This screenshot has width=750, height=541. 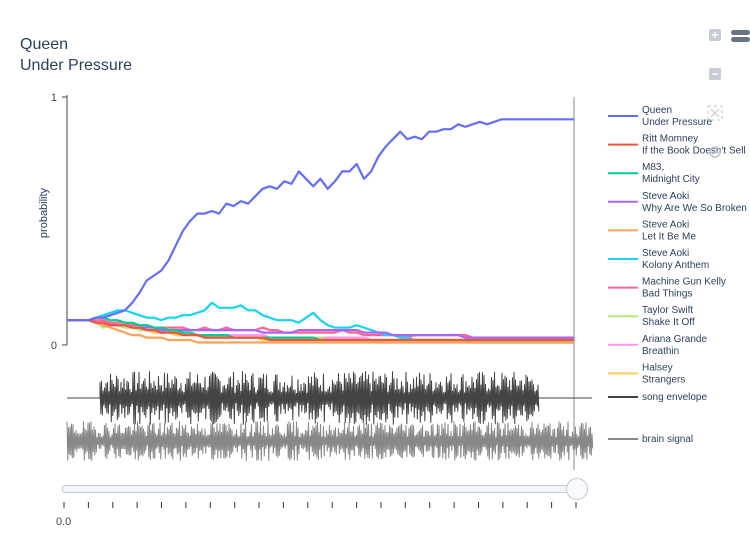 What do you see at coordinates (694, 208) in the screenshot?
I see `legend-label: Why Are We So Broken` at bounding box center [694, 208].